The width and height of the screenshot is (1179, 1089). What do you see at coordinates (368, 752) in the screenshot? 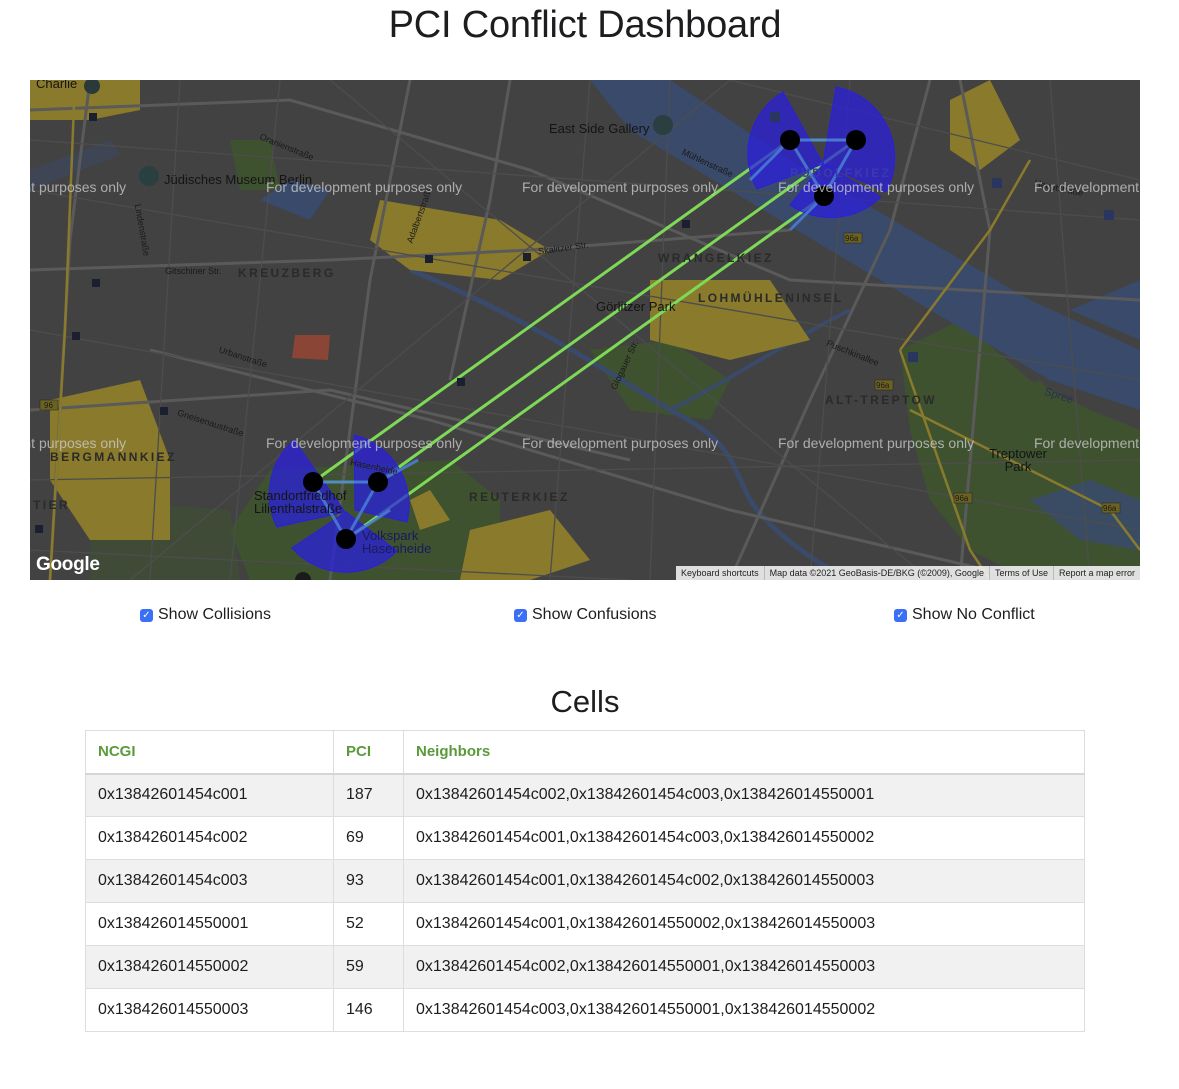
I see `column-header-pci: PCI` at bounding box center [368, 752].